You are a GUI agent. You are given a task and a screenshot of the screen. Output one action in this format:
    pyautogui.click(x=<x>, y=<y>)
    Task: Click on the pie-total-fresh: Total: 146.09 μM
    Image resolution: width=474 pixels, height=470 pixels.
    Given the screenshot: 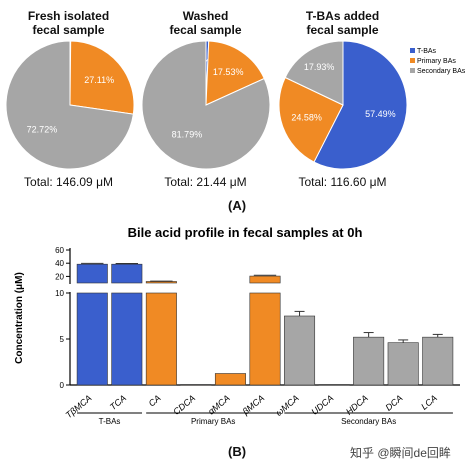 What is the action you would take?
    pyautogui.click(x=68, y=182)
    